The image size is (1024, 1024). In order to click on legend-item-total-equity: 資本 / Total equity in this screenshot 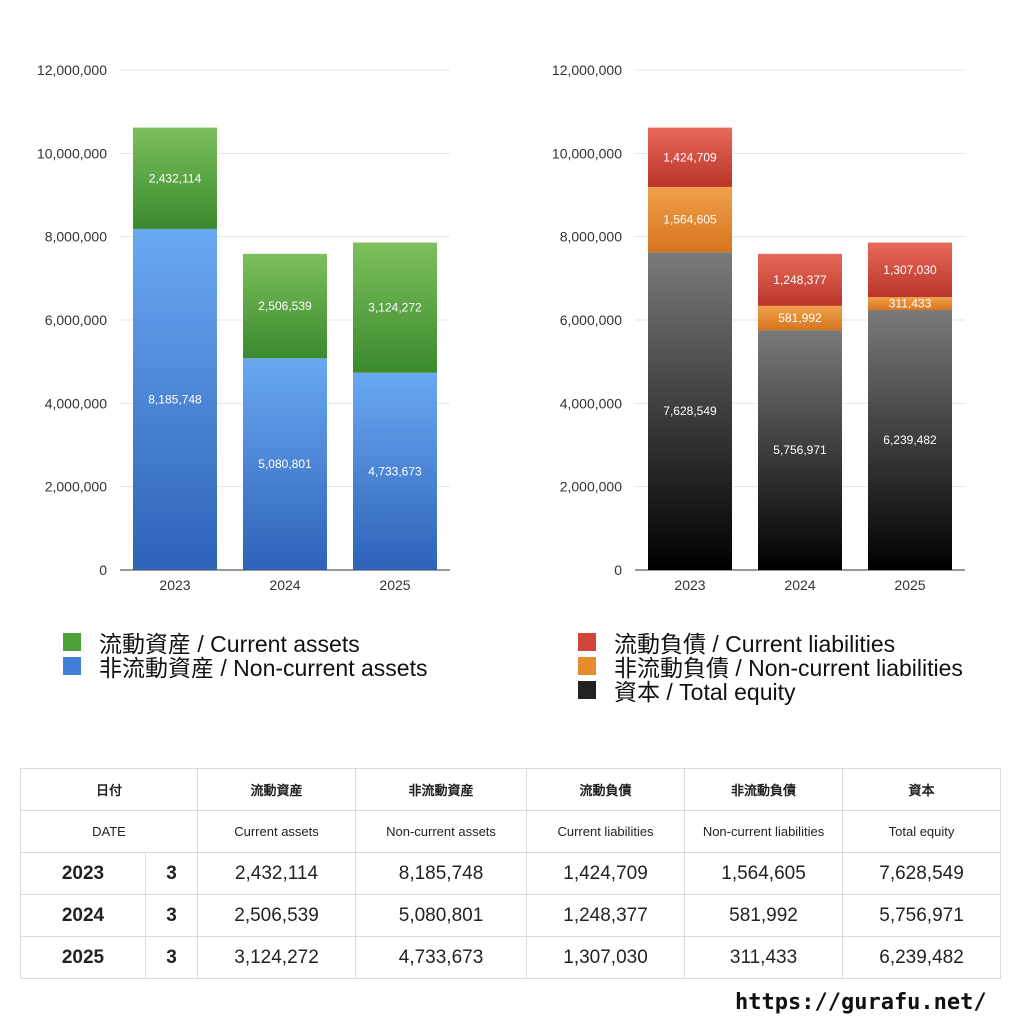, I will do `click(770, 691)`.